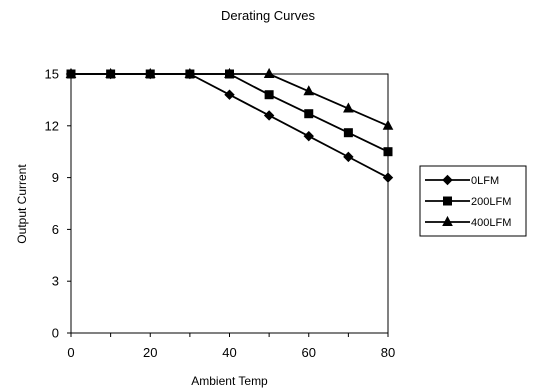 The height and width of the screenshot is (392, 535). What do you see at coordinates (468, 222) in the screenshot?
I see `legend-item: 400LFM` at bounding box center [468, 222].